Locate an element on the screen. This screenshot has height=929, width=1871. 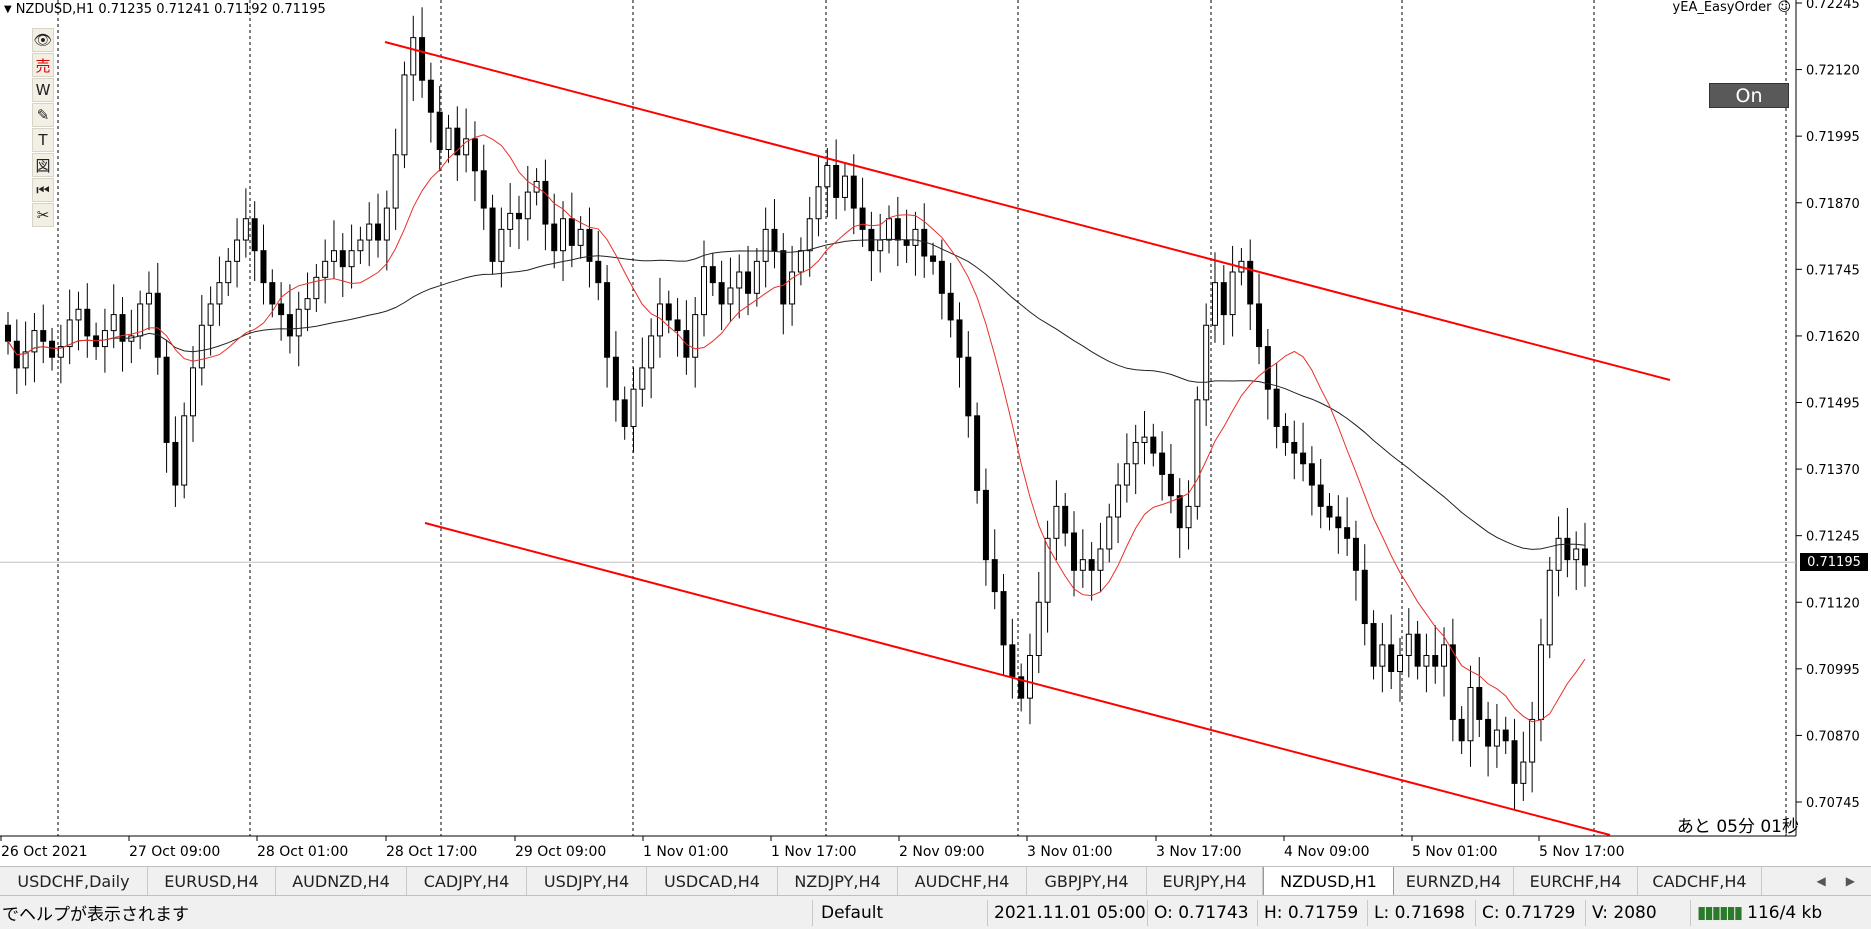
price-tick-label: 0.71745 is located at coordinates (1833, 270).